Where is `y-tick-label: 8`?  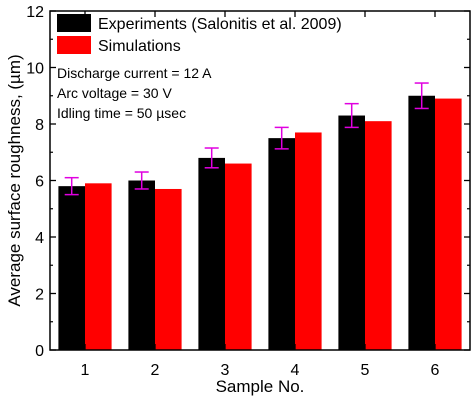 y-tick-label: 8 is located at coordinates (39, 125).